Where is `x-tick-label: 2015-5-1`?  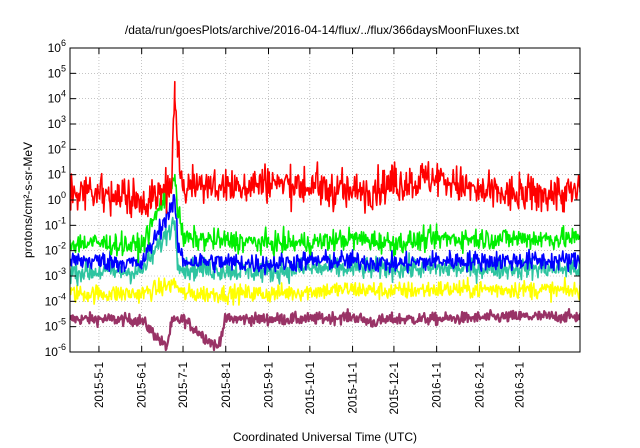
x-tick-label: 2015-5-1 is located at coordinates (100, 385).